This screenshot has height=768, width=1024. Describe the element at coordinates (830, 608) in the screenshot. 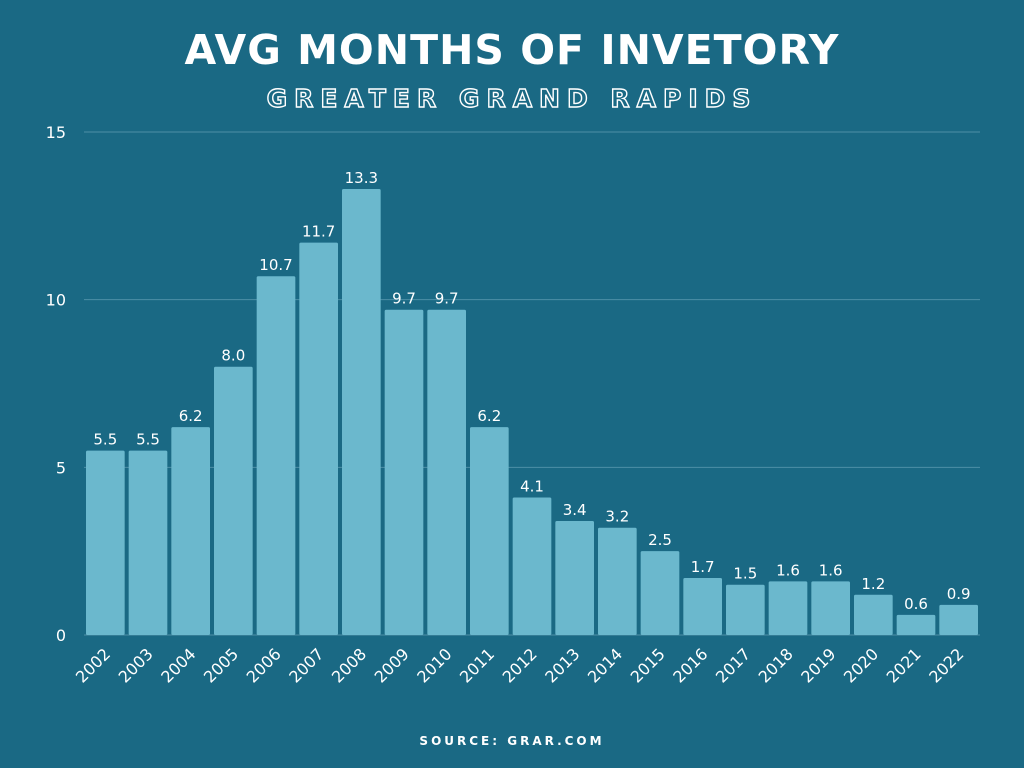

I see `bar-2019` at that location.